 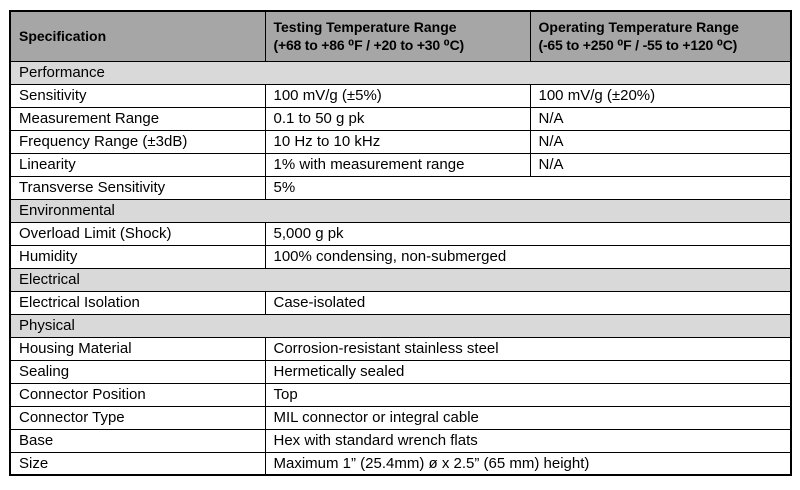 I want to click on testing-value-cell: 1% with measurement range, so click(x=397, y=164).